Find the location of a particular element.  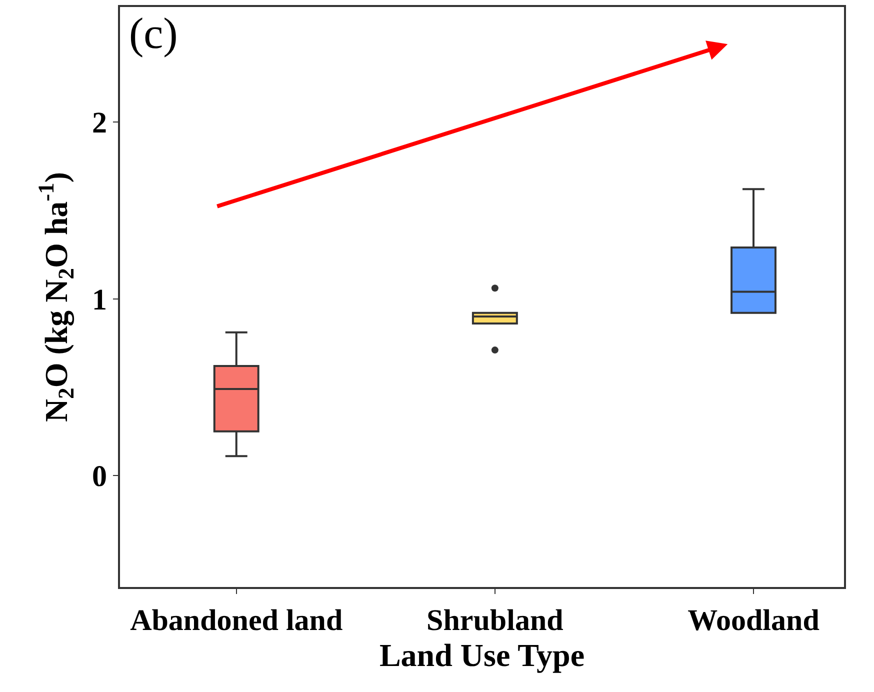

y-tick-label: 1 is located at coordinates (99, 299).